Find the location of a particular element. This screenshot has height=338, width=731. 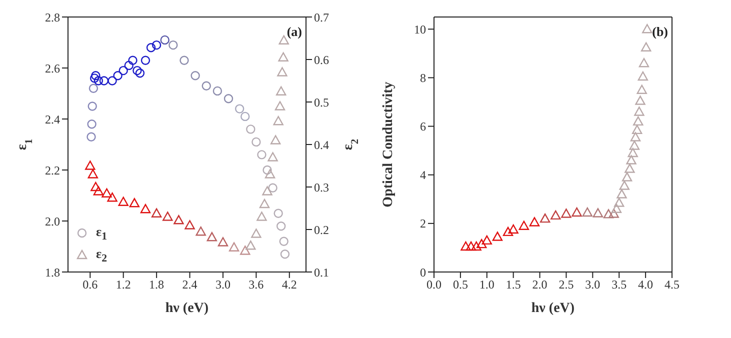

y2-tick-label: 0.5 is located at coordinates (321, 102).